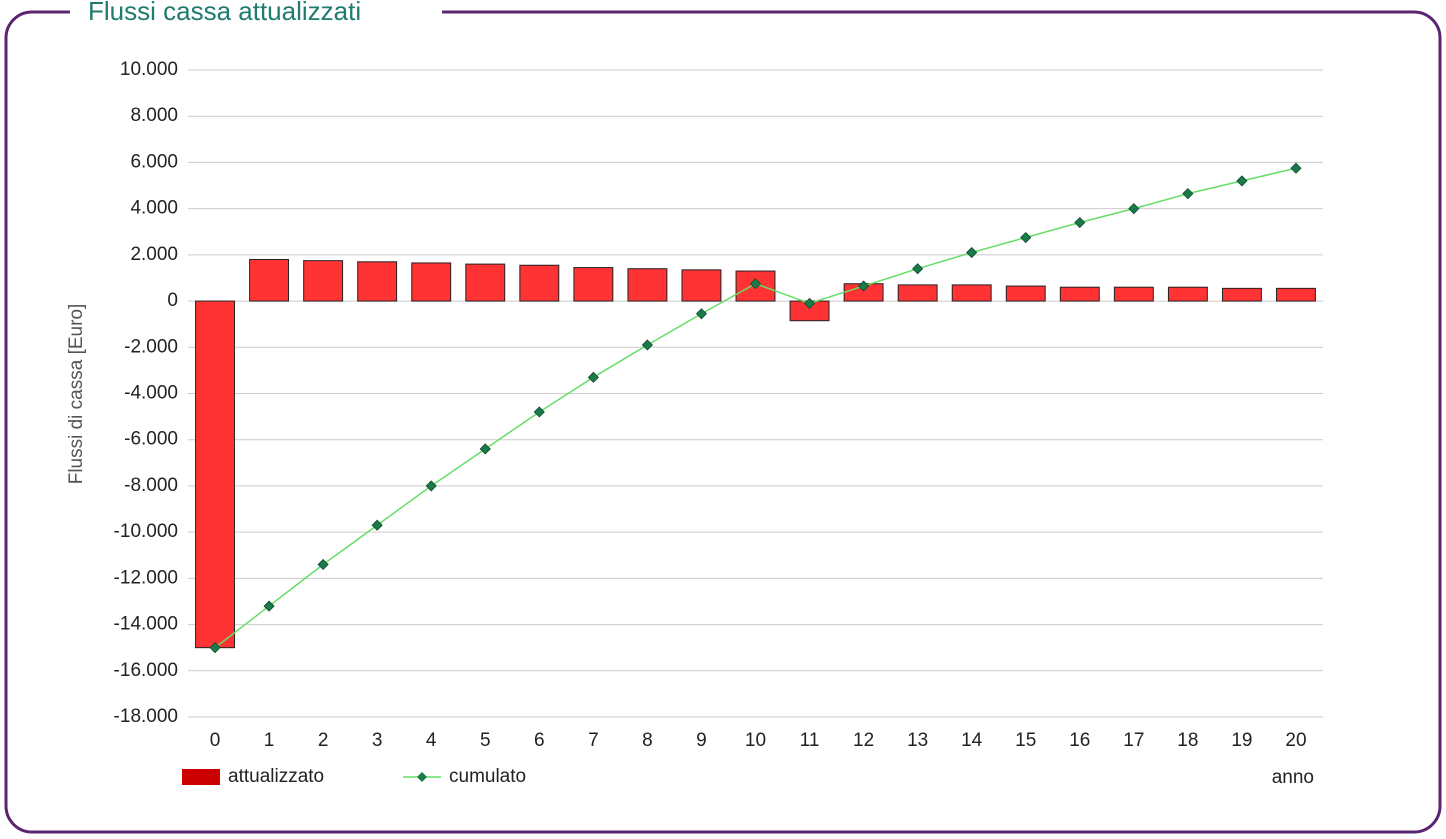  What do you see at coordinates (917, 740) in the screenshot?
I see `x-tick-label: 13` at bounding box center [917, 740].